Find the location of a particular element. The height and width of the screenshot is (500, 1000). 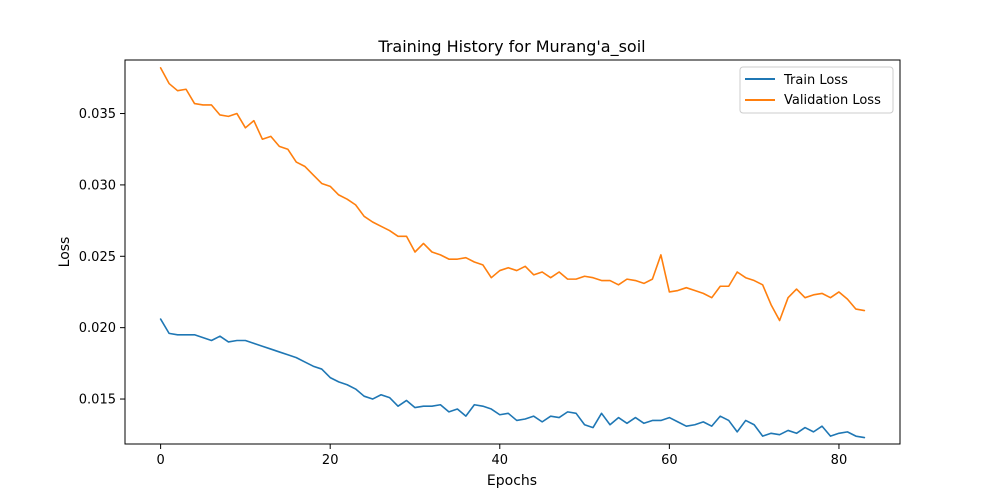

x-tick-label: 40 is located at coordinates (500, 460).